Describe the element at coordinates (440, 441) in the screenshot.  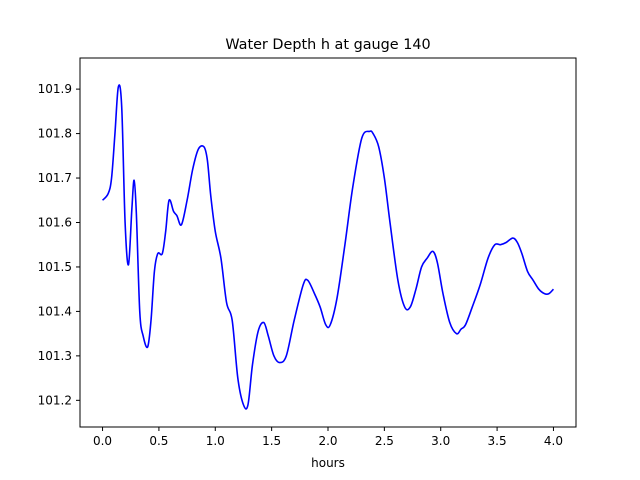
I see `x-tick-label: 3.0` at that location.